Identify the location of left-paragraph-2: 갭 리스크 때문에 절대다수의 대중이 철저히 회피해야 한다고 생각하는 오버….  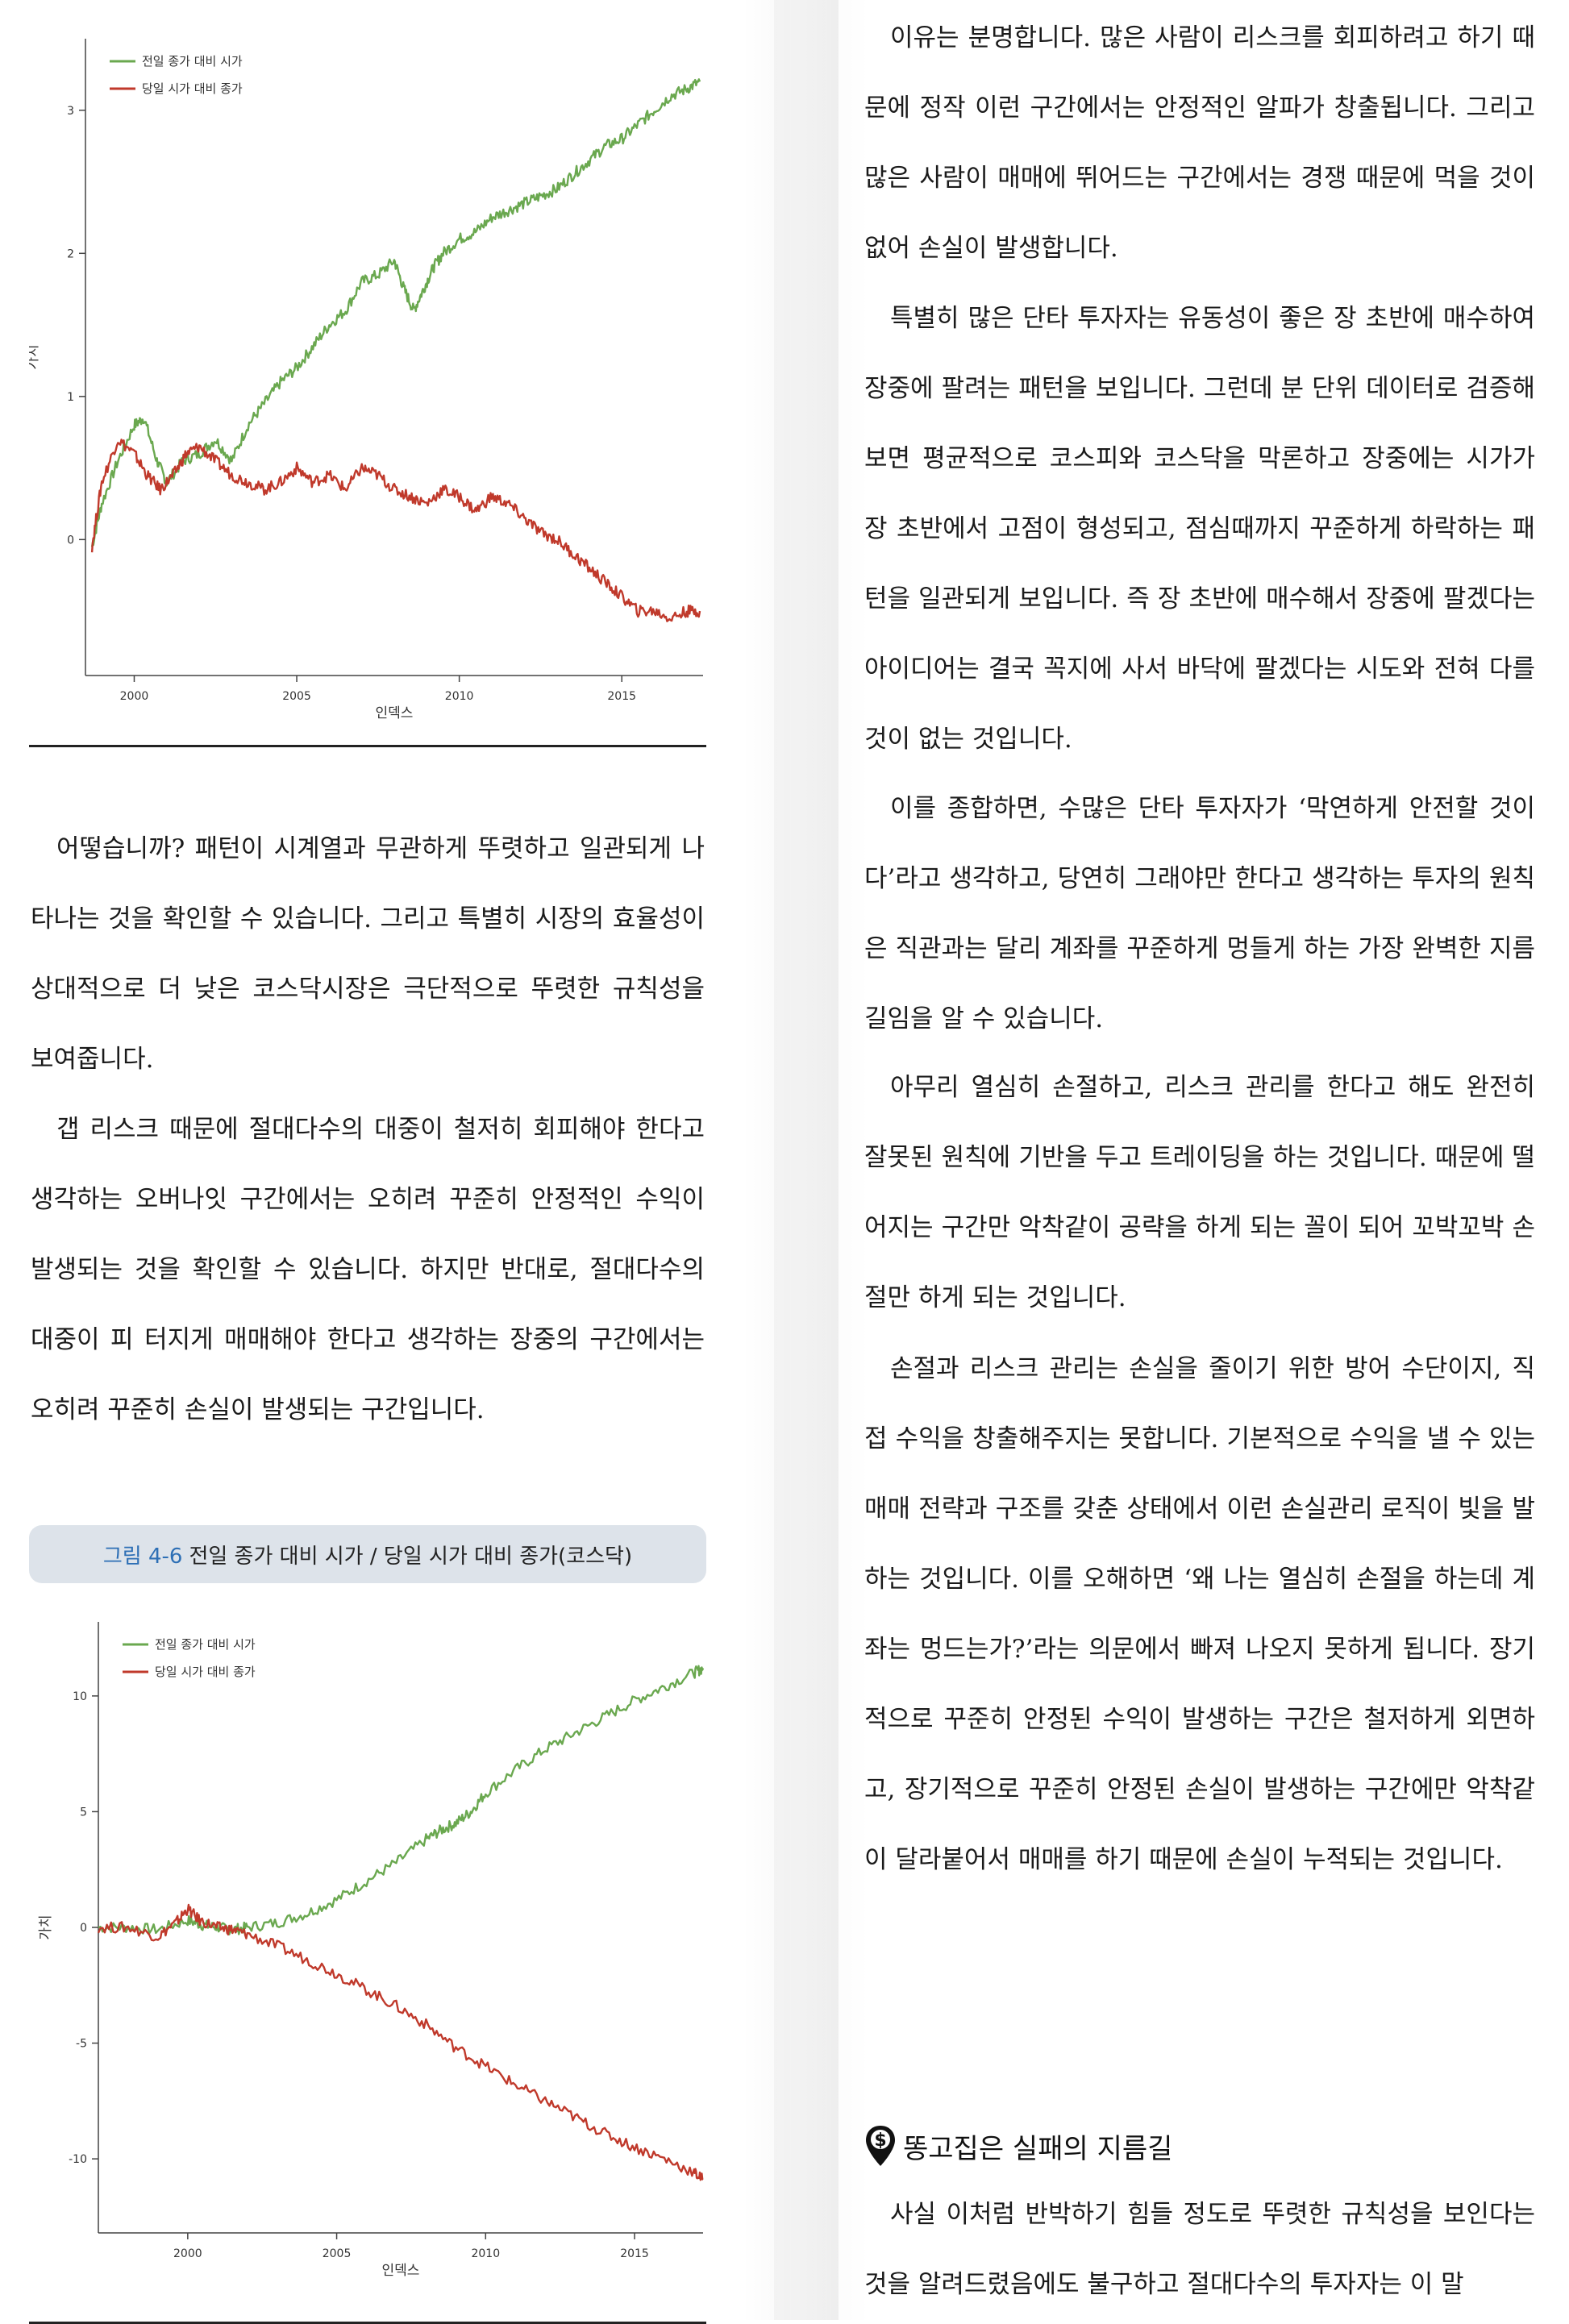
(368, 1269).